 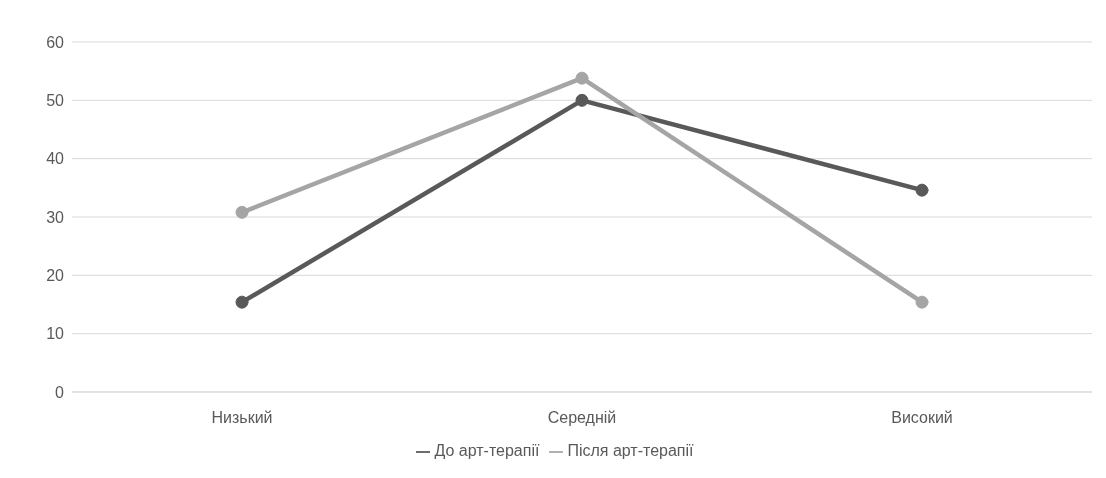 What do you see at coordinates (55, 42) in the screenshot?
I see `y-tick-label: 60` at bounding box center [55, 42].